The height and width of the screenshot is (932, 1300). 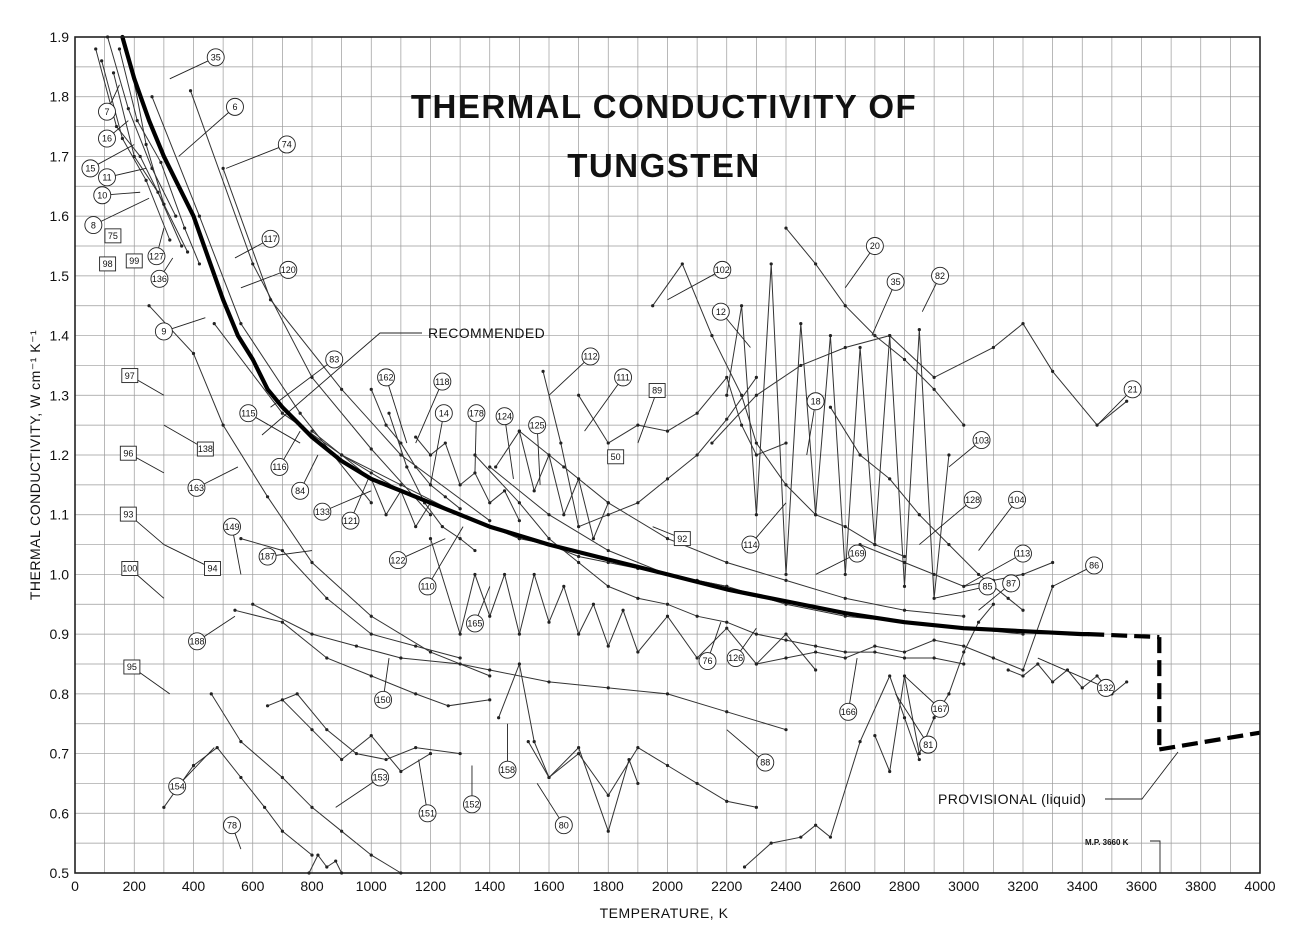 What do you see at coordinates (35, 465) in the screenshot?
I see `y-axis-label: THERMAL CONDUCTIVITY, W cm⁻¹ K⁻¹` at bounding box center [35, 465].